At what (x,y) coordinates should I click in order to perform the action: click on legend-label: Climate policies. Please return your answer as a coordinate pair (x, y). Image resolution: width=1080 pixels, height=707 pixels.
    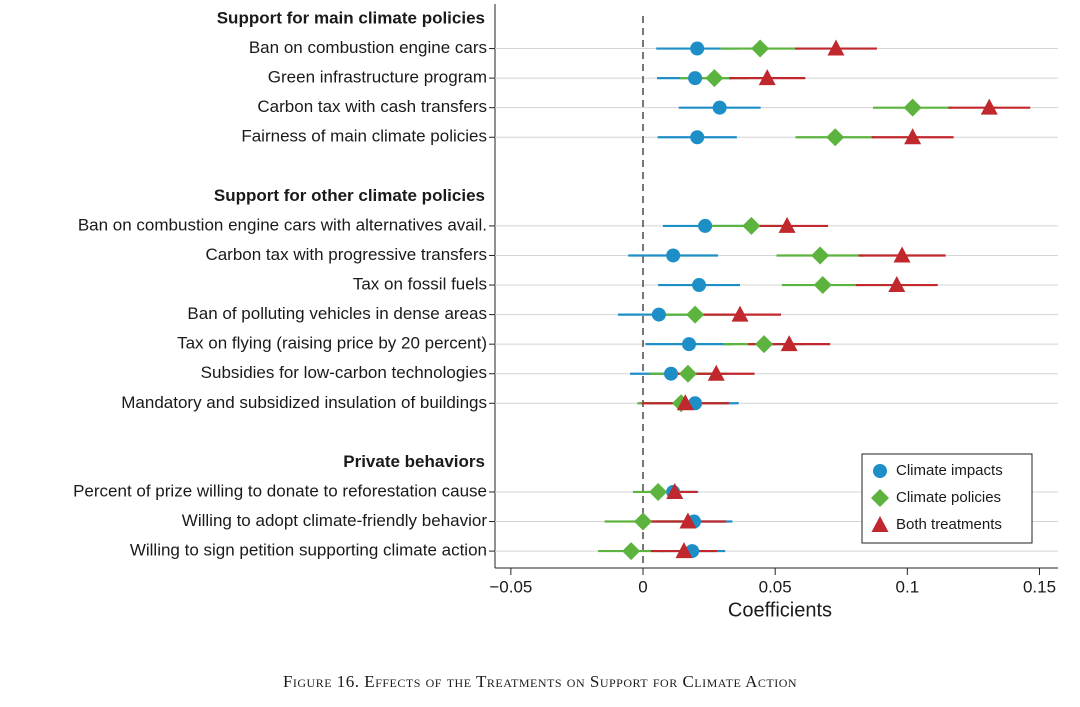
    Looking at the image, I should click on (948, 497).